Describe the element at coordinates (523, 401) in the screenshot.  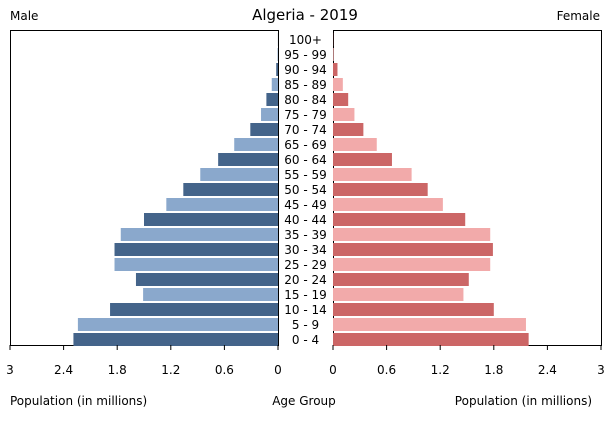
I see `x-axis-label-female: Population (in millions)` at that location.